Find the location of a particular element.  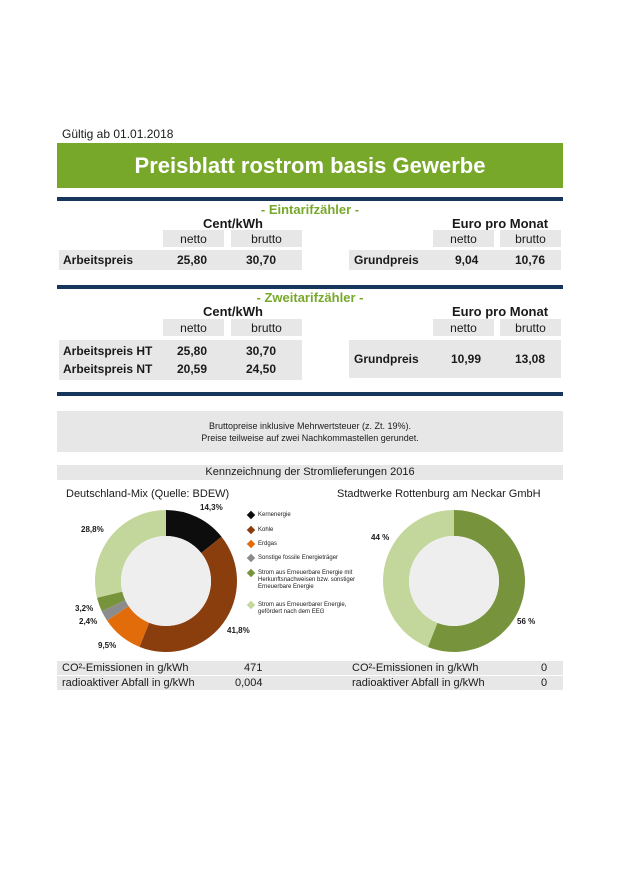

zweitarif-heading: - Zweitarifzähler - is located at coordinates (310, 297).